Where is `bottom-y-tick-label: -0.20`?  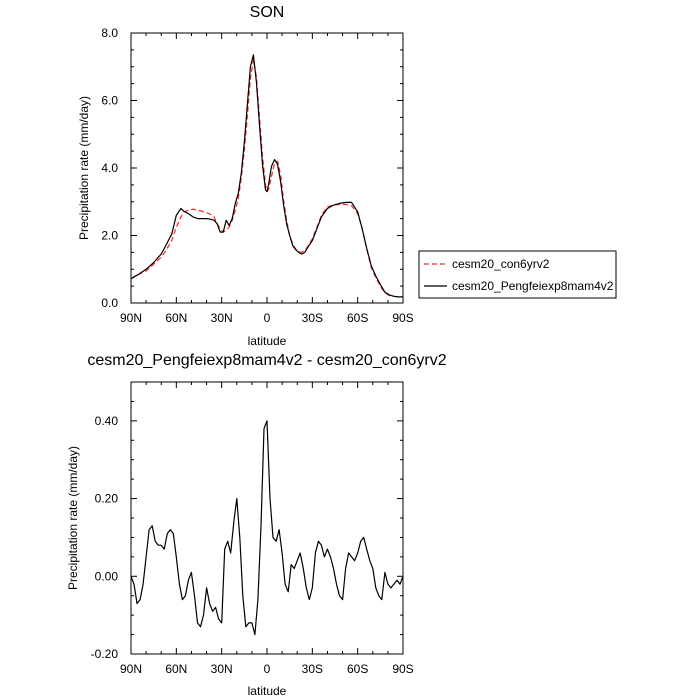
bottom-y-tick-label: -0.20 is located at coordinates (105, 654).